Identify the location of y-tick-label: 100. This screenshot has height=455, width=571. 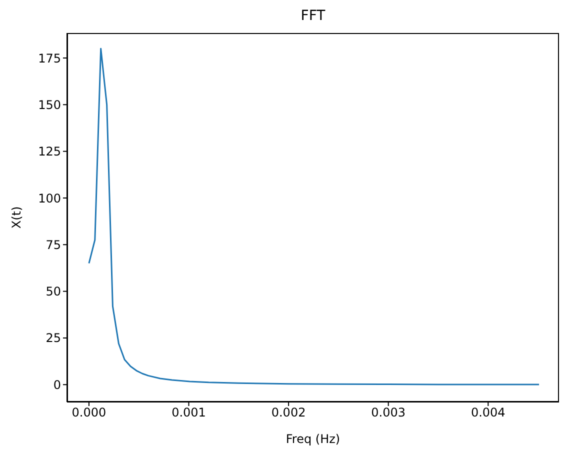
(49, 198).